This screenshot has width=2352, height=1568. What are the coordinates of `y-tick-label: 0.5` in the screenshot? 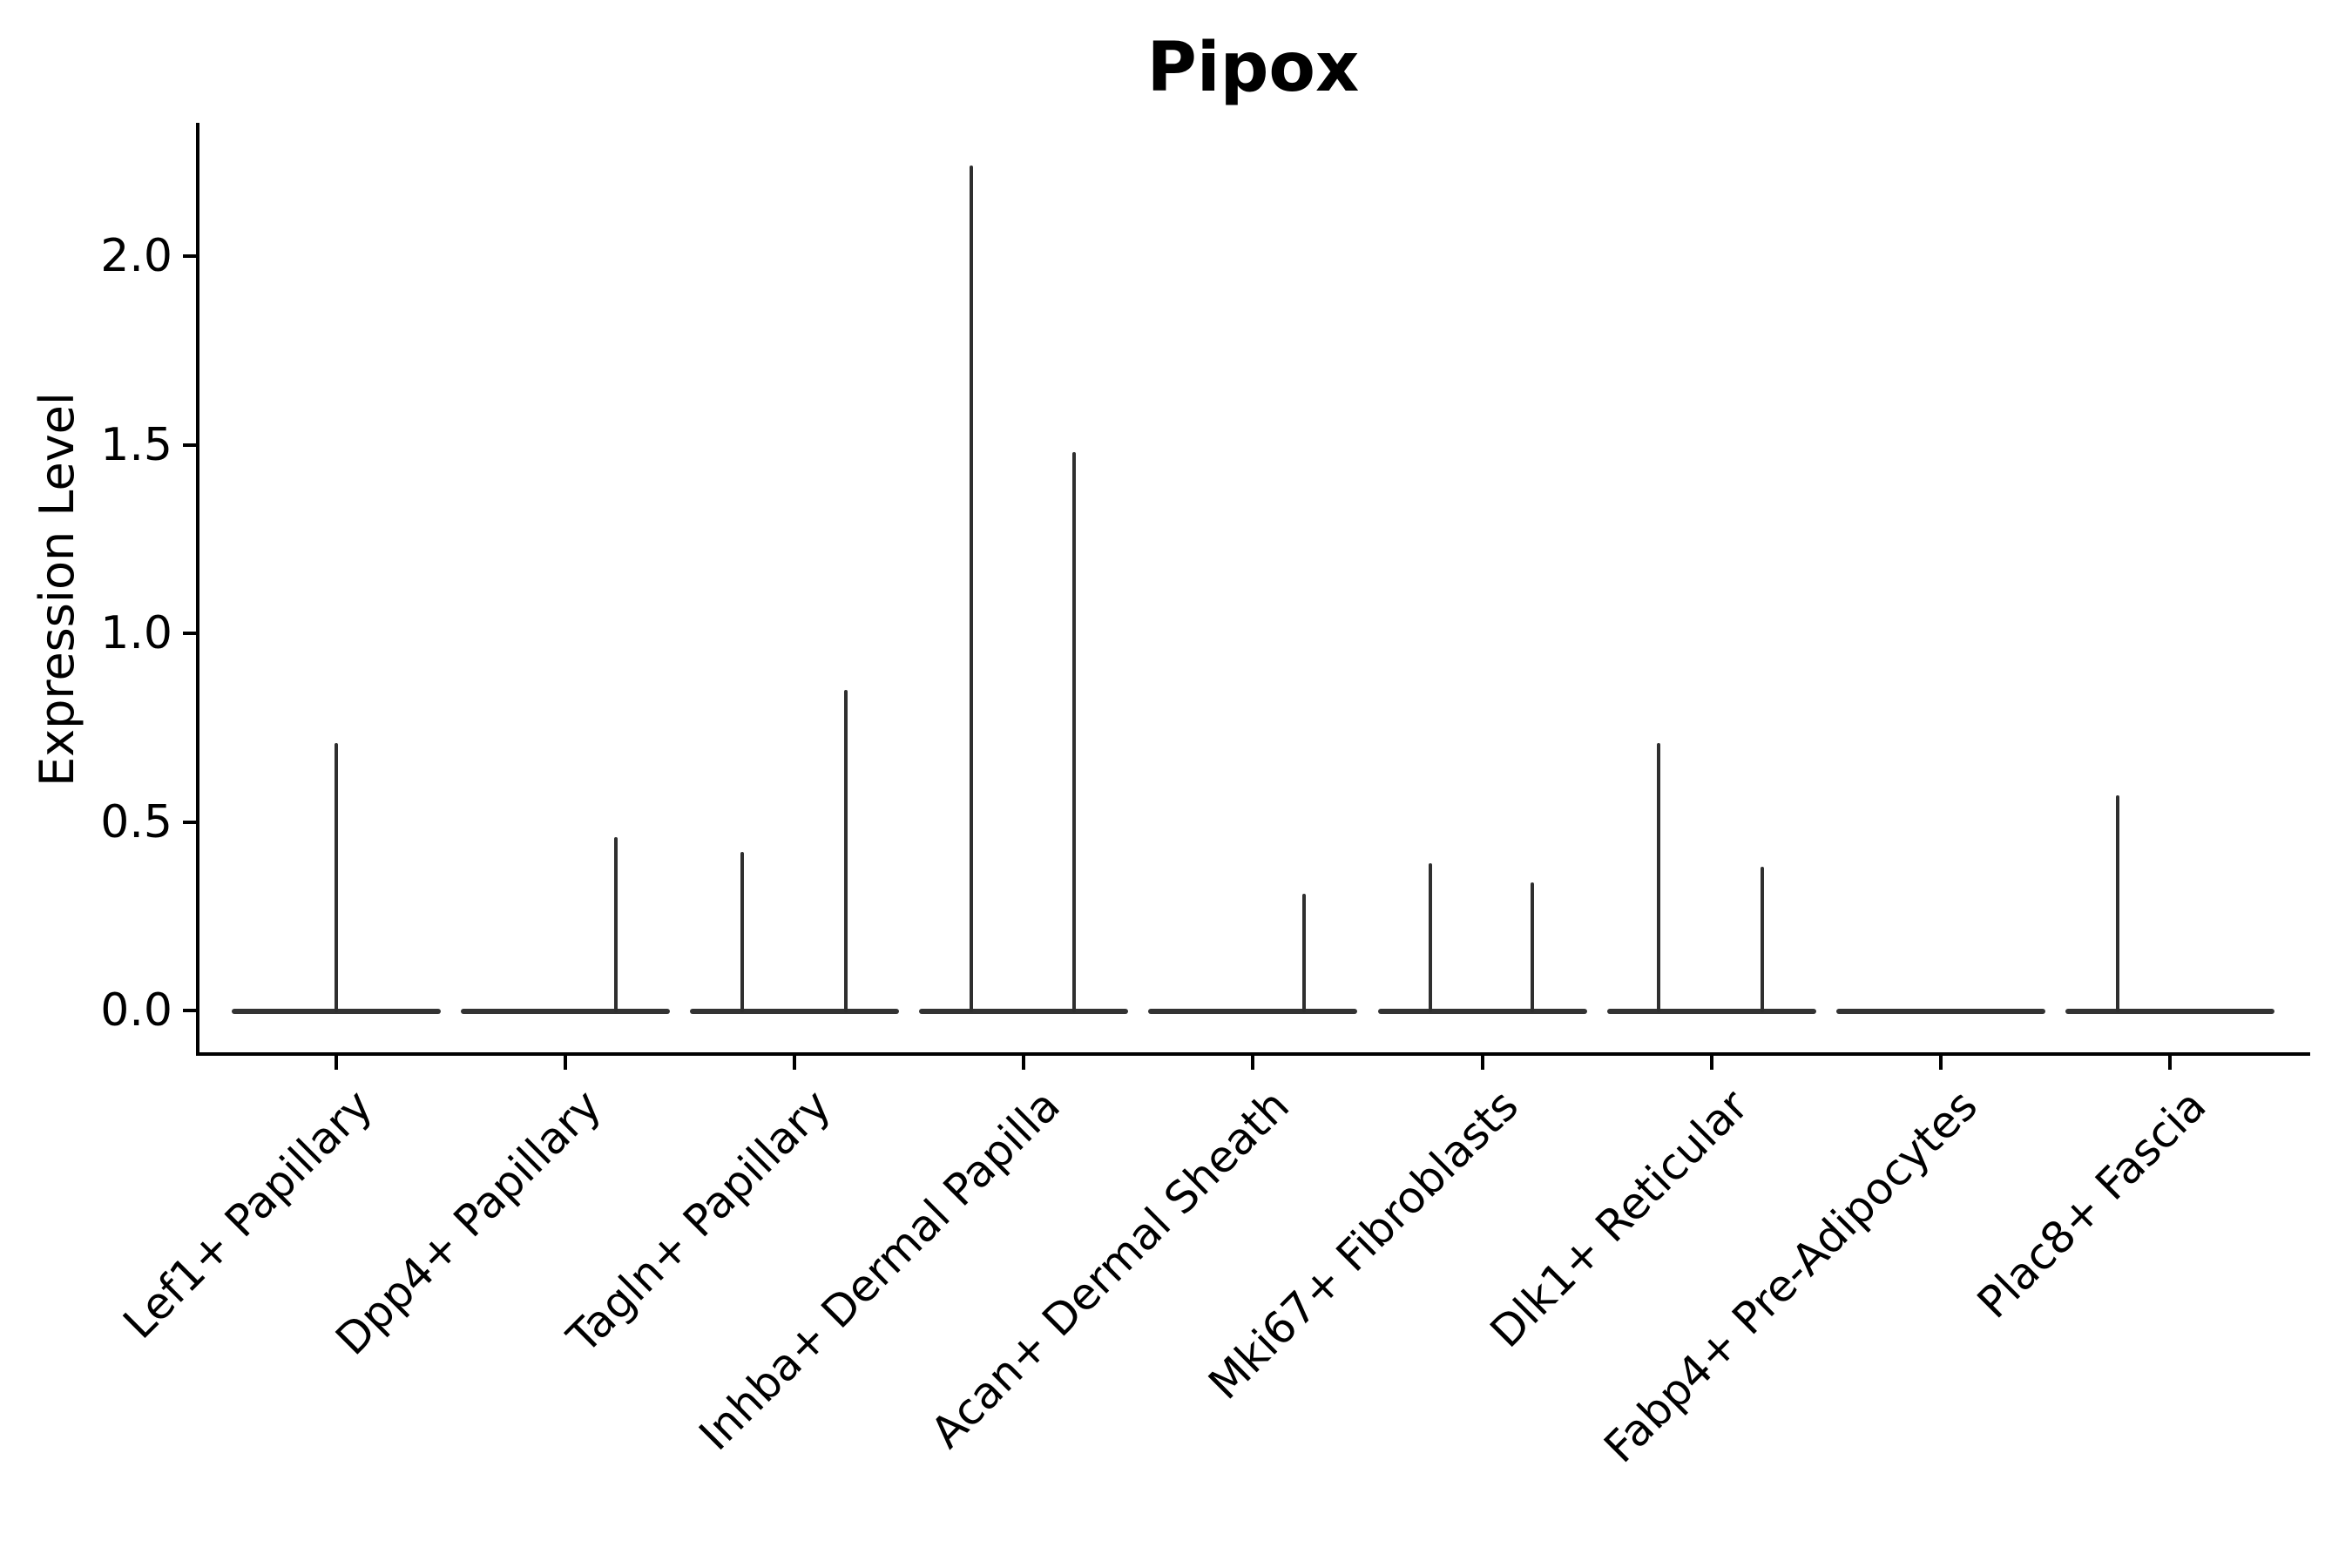 It's located at (136, 821).